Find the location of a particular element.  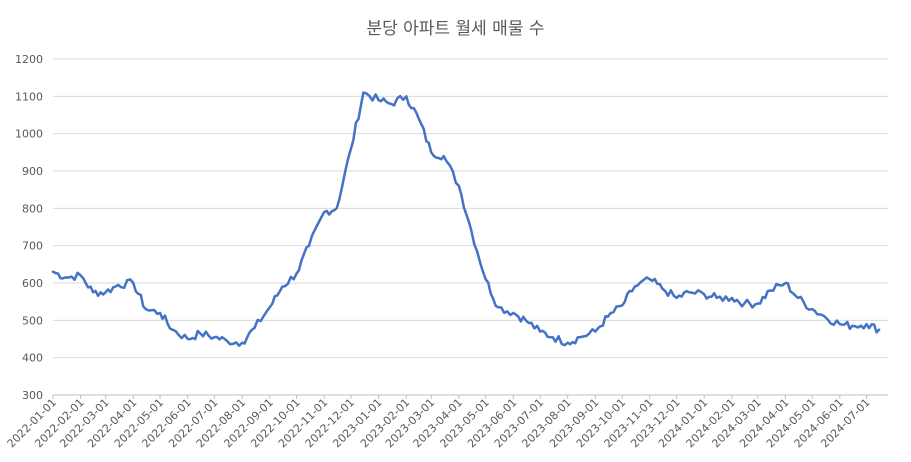

y-tick-label: 300 is located at coordinates (32, 395).